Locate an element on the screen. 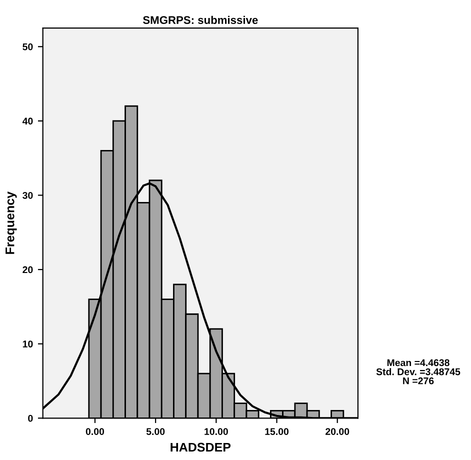 The width and height of the screenshot is (471, 460). y-tick-label: 0 is located at coordinates (30, 418).